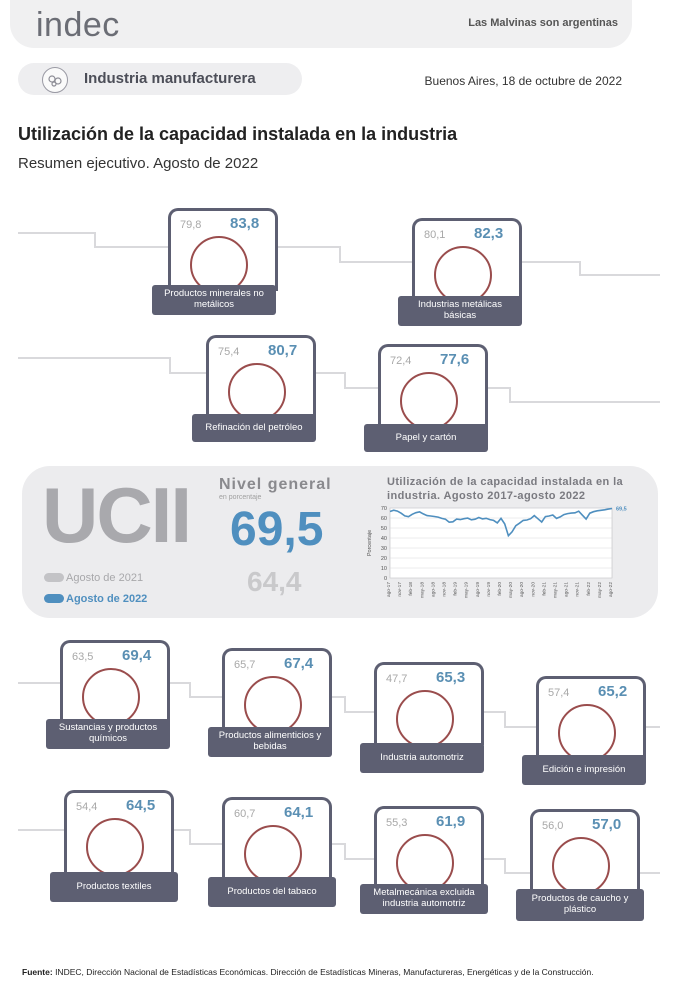  I want to click on sector-value-2021: 54,4, so click(87, 807).